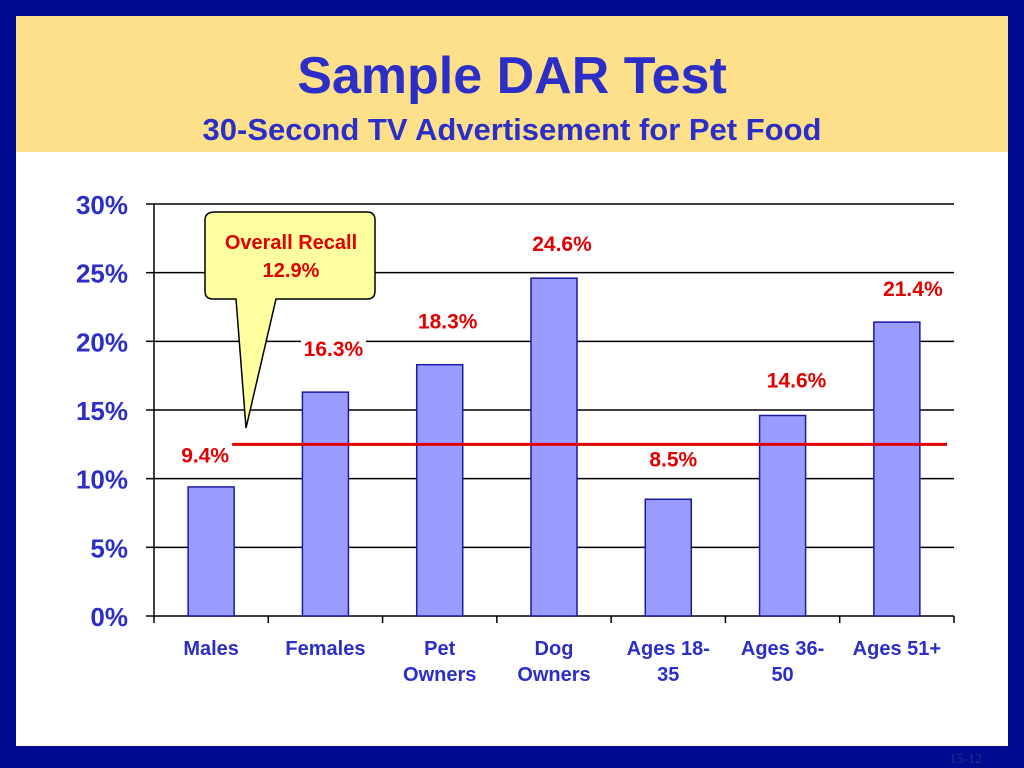  What do you see at coordinates (668, 649) in the screenshot?
I see `category-label: Ages 18-` at bounding box center [668, 649].